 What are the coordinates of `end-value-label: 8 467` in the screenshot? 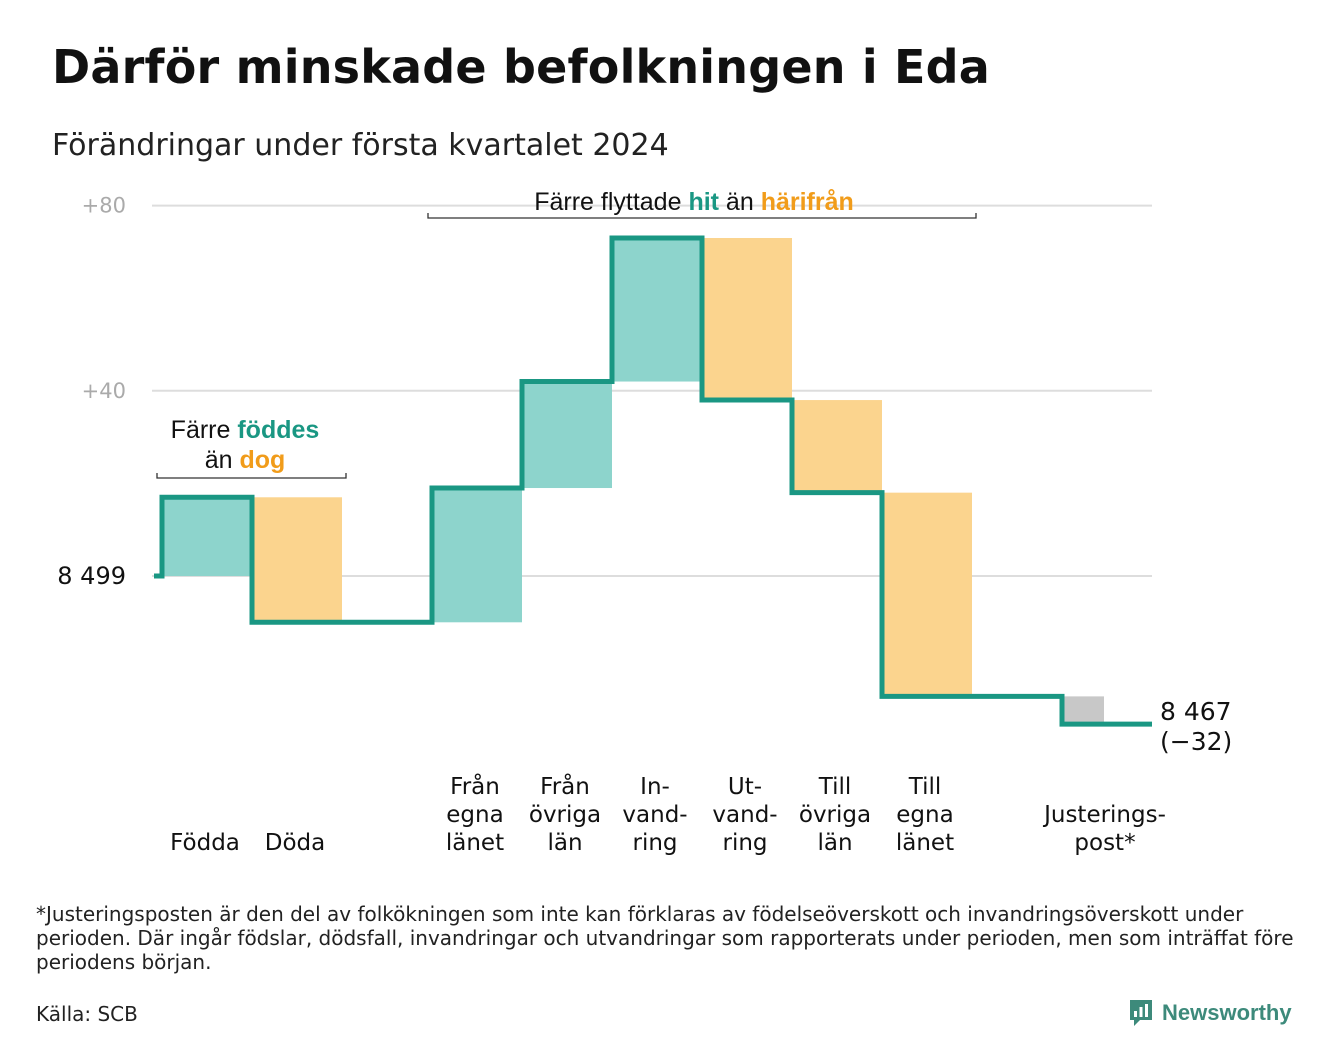 It's located at (1196, 711).